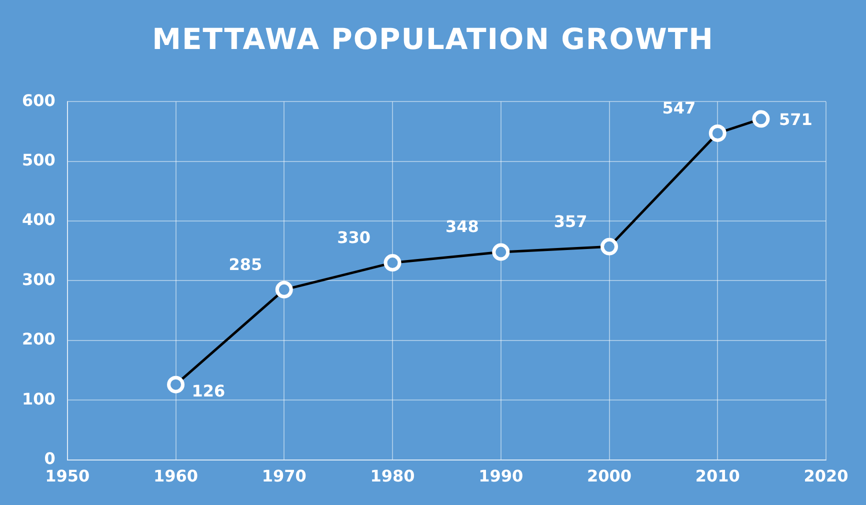 Image resolution: width=866 pixels, height=505 pixels. Describe the element at coordinates (462, 226) in the screenshot. I see `data-label: 348` at that location.